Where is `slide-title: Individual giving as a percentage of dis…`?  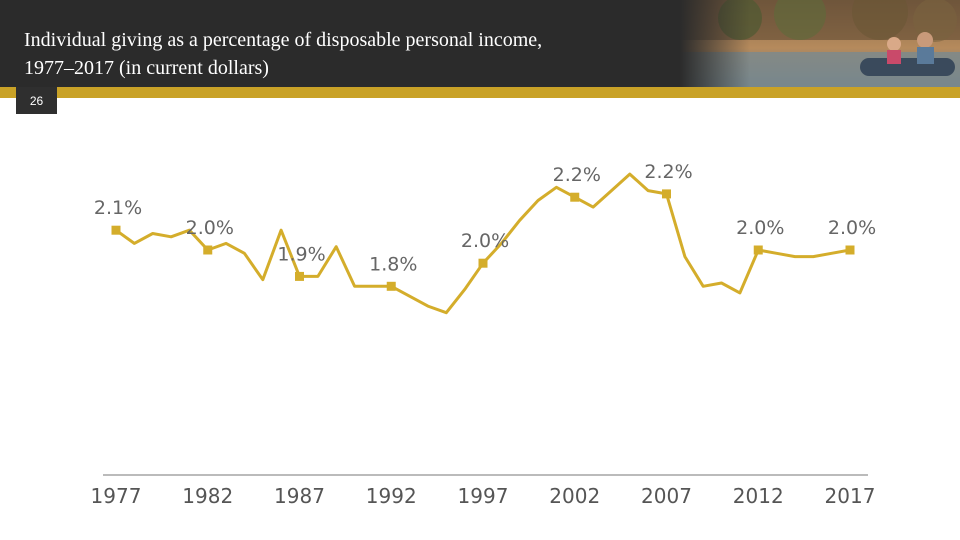
slide-title: Individual giving as a percentage of dis… is located at coordinates (354, 54).